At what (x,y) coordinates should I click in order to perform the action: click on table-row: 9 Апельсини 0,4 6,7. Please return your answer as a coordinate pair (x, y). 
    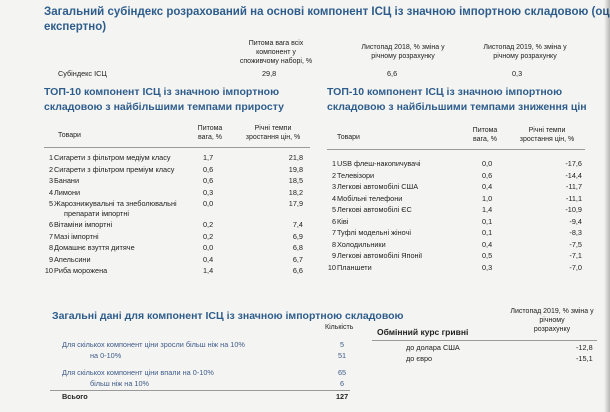
    Looking at the image, I should click on (305, 259).